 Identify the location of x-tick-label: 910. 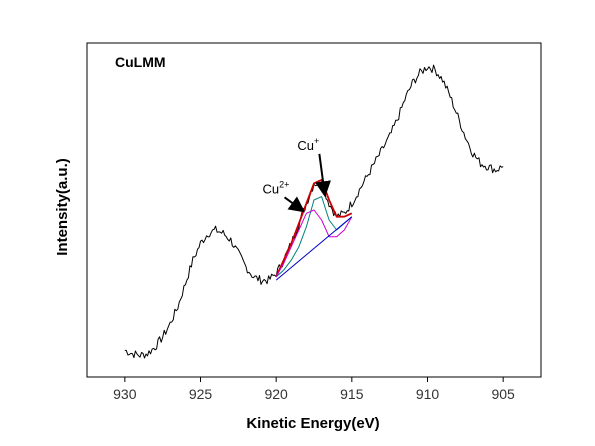
(428, 394).